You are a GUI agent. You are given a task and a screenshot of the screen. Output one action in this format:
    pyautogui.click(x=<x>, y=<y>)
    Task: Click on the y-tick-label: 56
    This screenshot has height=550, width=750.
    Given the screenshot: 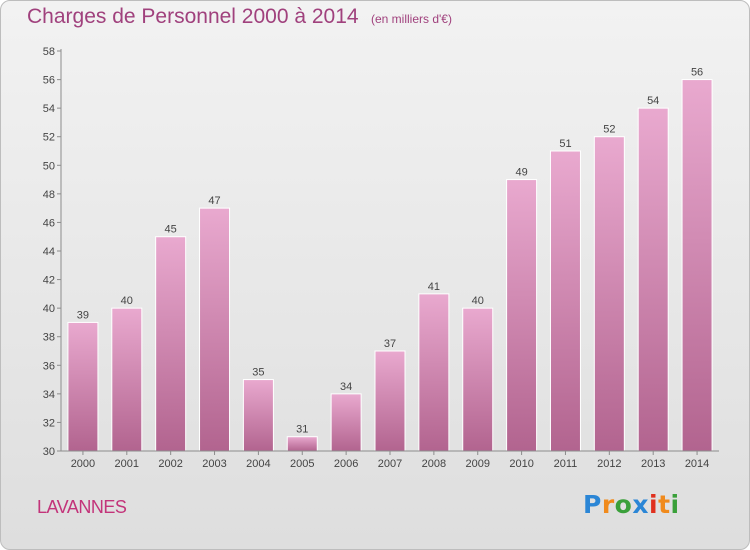 What is the action you would take?
    pyautogui.click(x=49, y=81)
    